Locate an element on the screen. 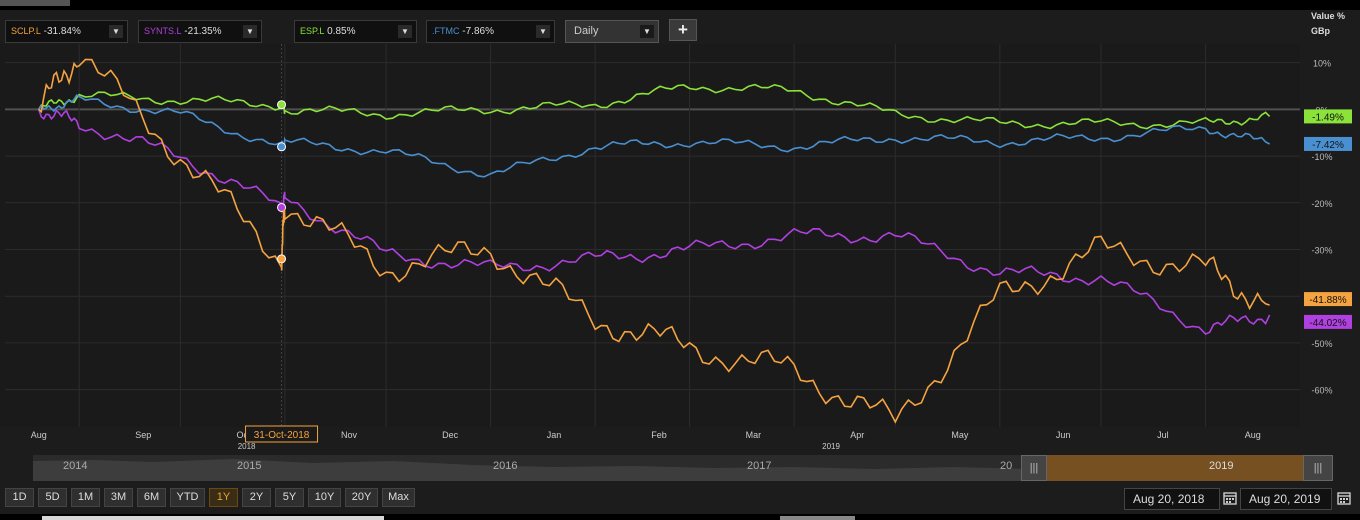 This screenshot has height=520, width=1360. navigator-year-2017: 2017 is located at coordinates (759, 466).